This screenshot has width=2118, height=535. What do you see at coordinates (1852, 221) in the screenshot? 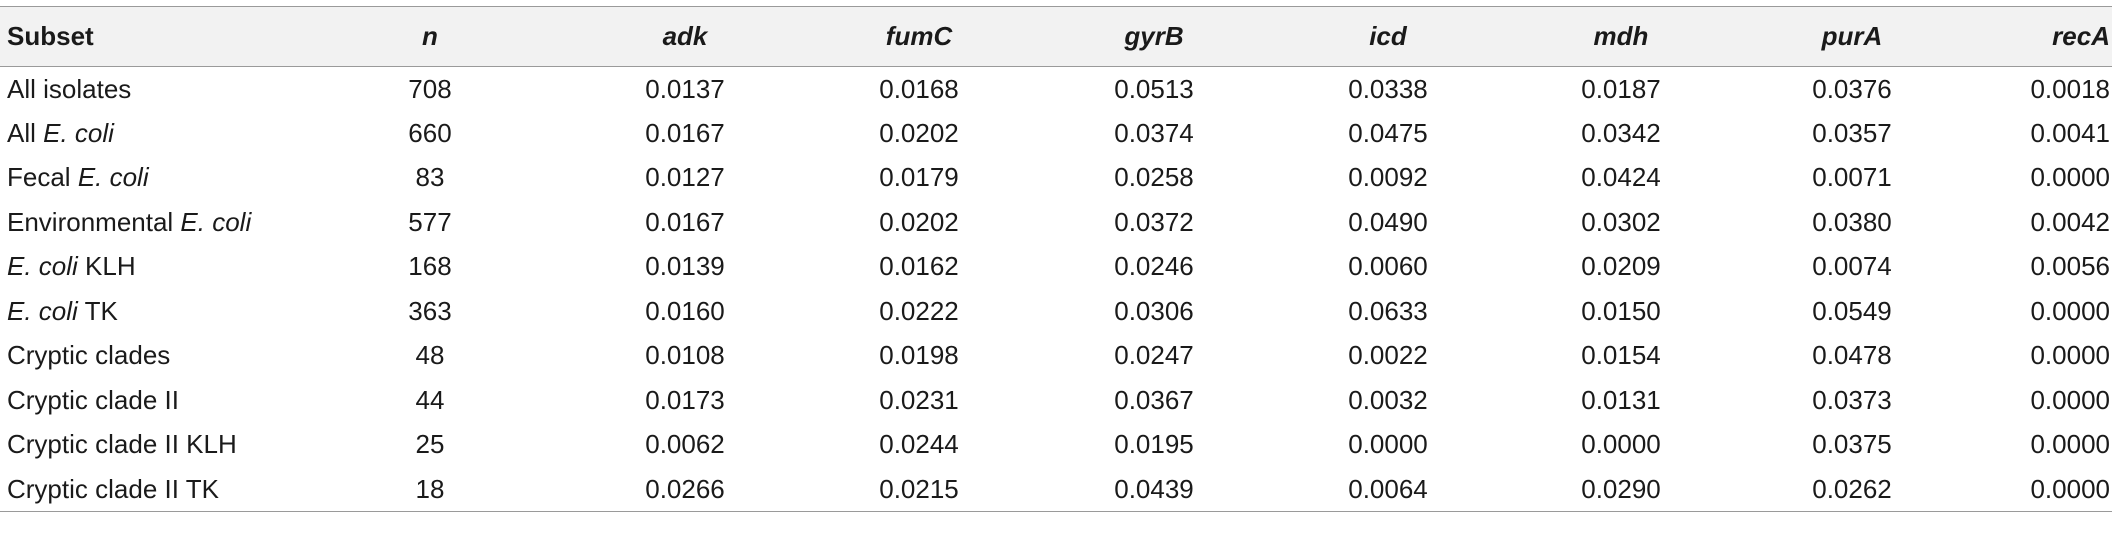
I see `cell-pura: 0.0380` at bounding box center [1852, 221].